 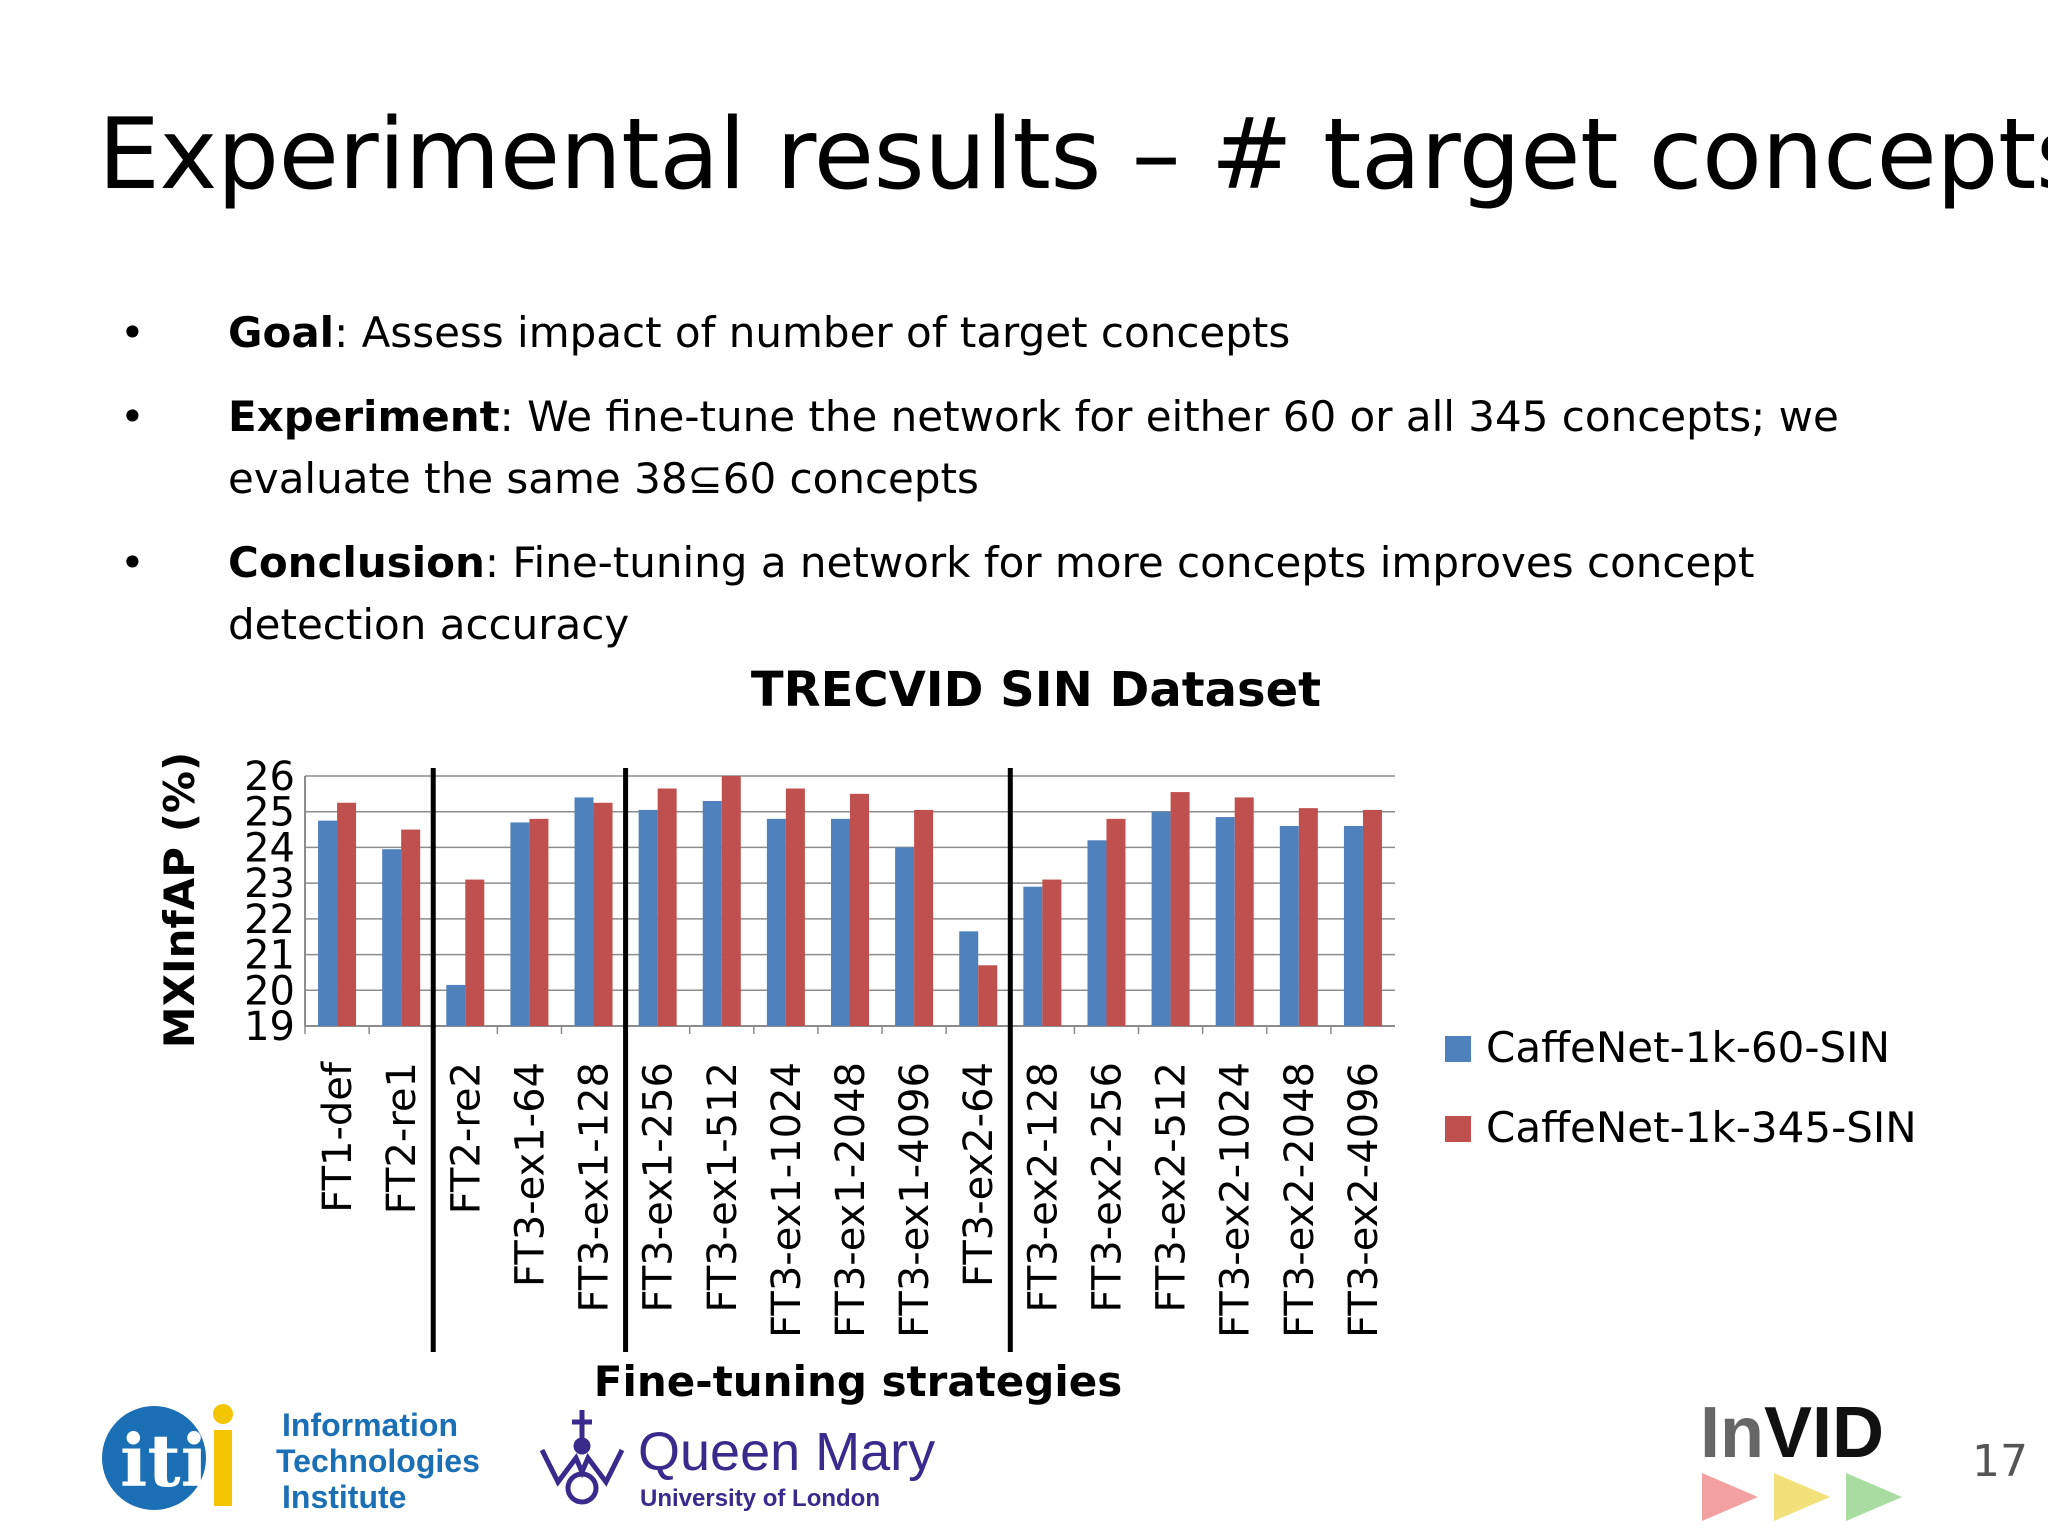 I want to click on y-tick-label: 25, so click(x=269, y=813).